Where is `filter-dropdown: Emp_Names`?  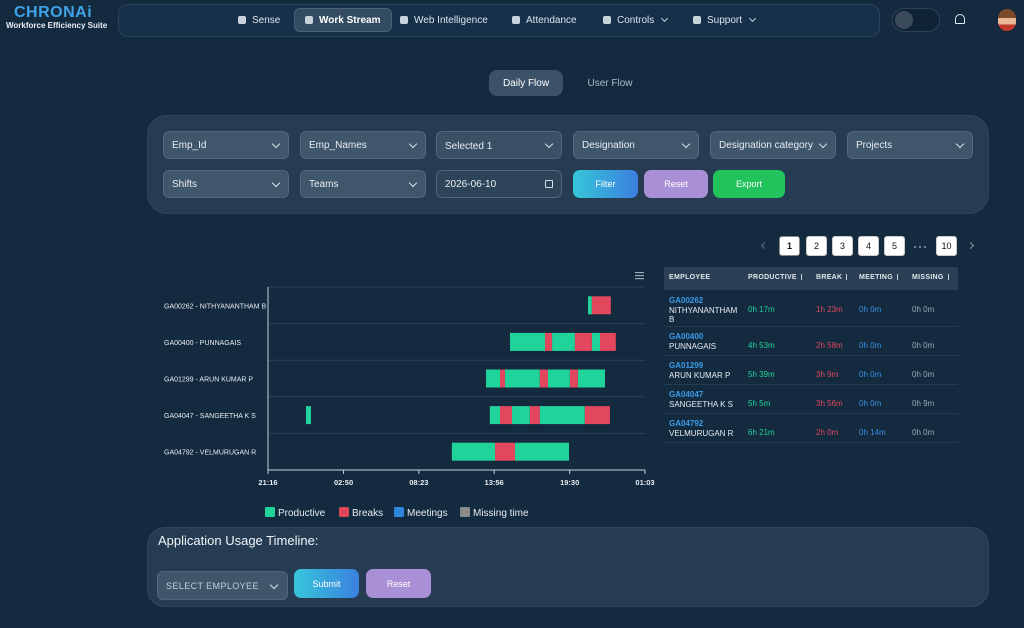 filter-dropdown: Emp_Names is located at coordinates (363, 145).